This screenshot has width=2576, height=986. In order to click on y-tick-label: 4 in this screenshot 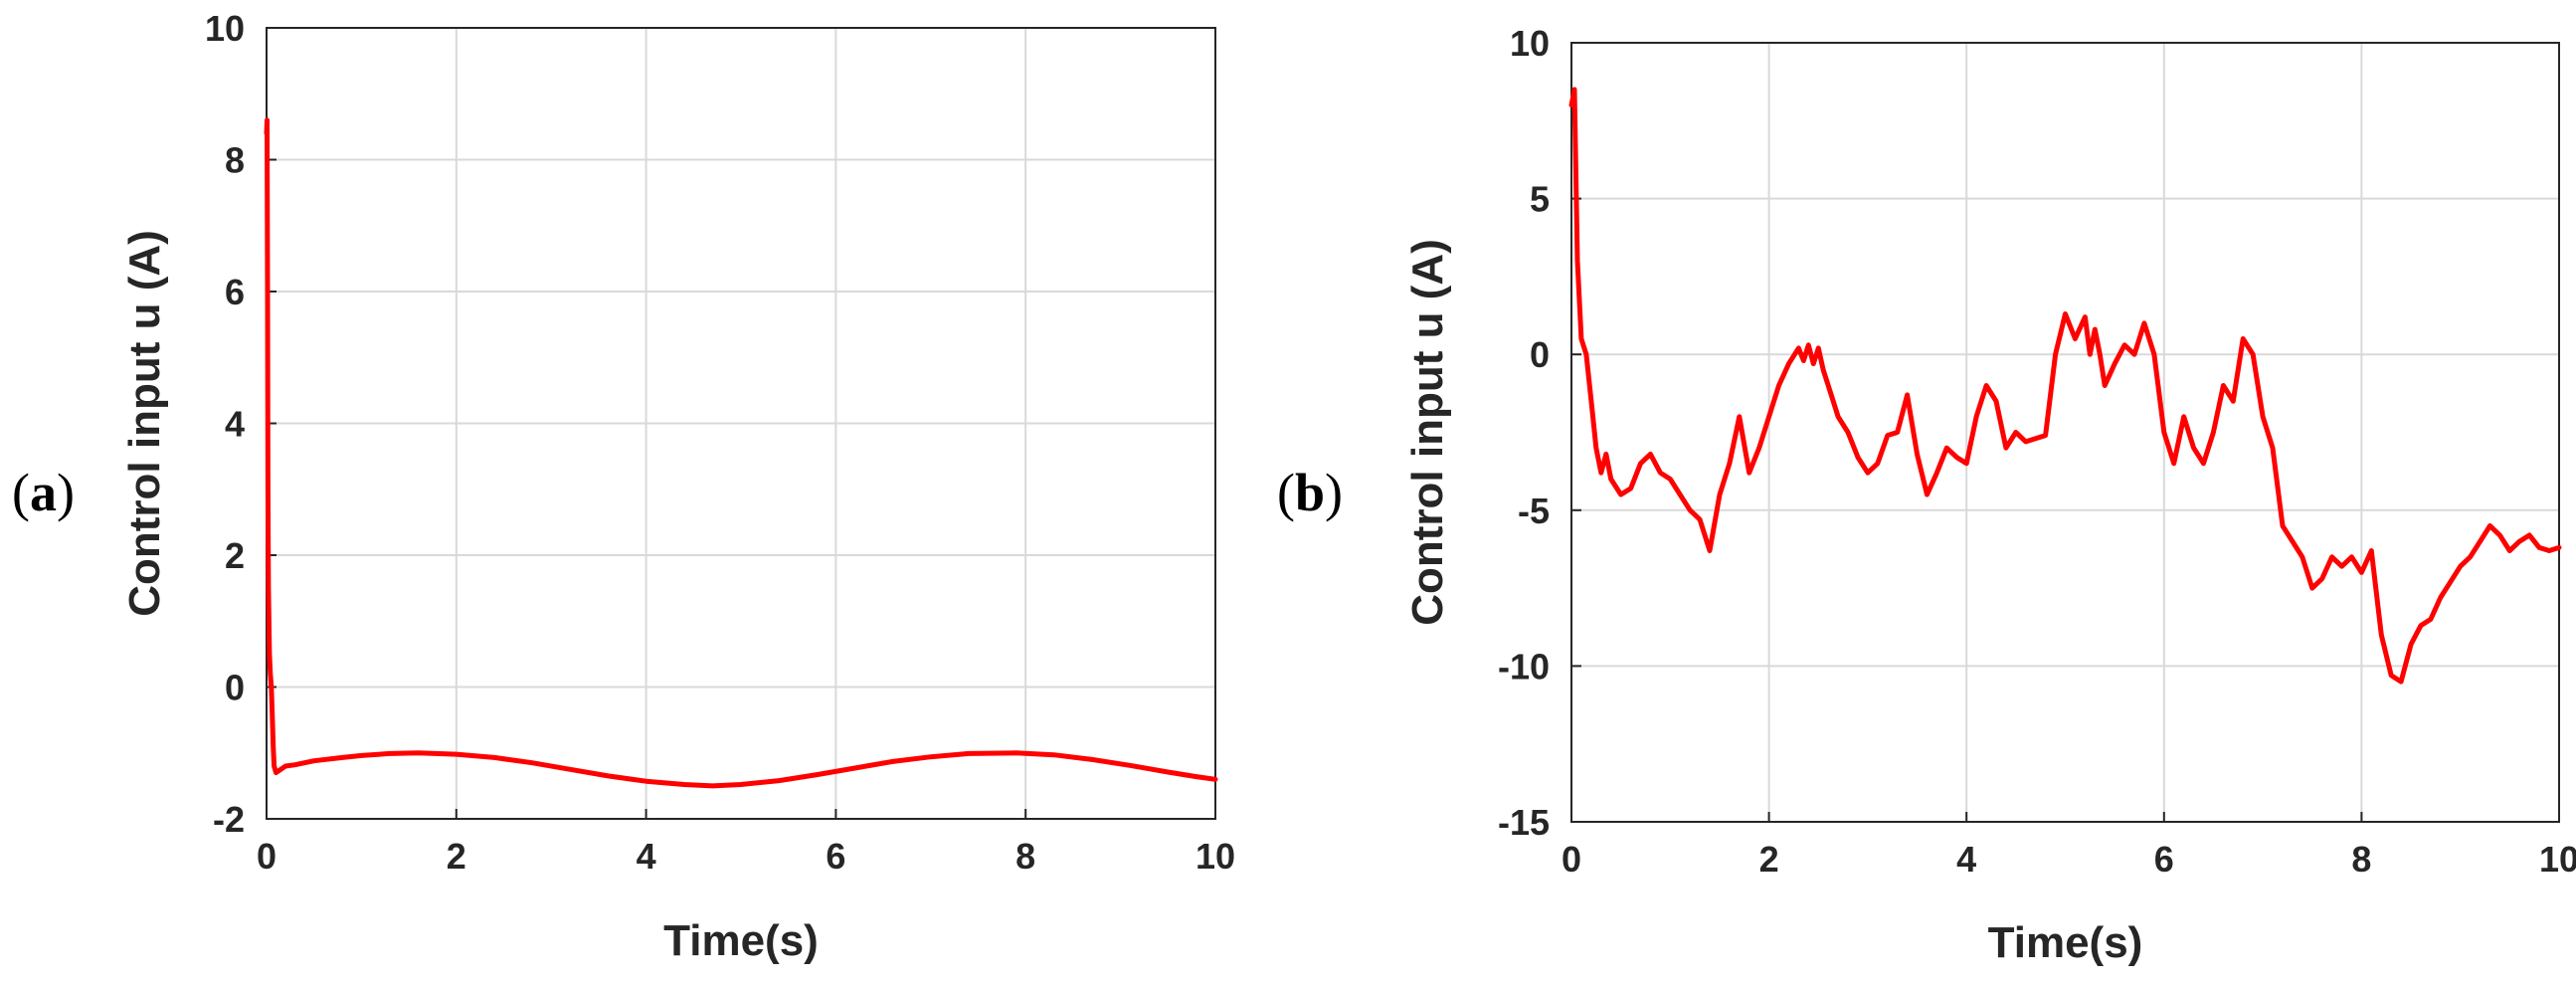, I will do `click(235, 424)`.